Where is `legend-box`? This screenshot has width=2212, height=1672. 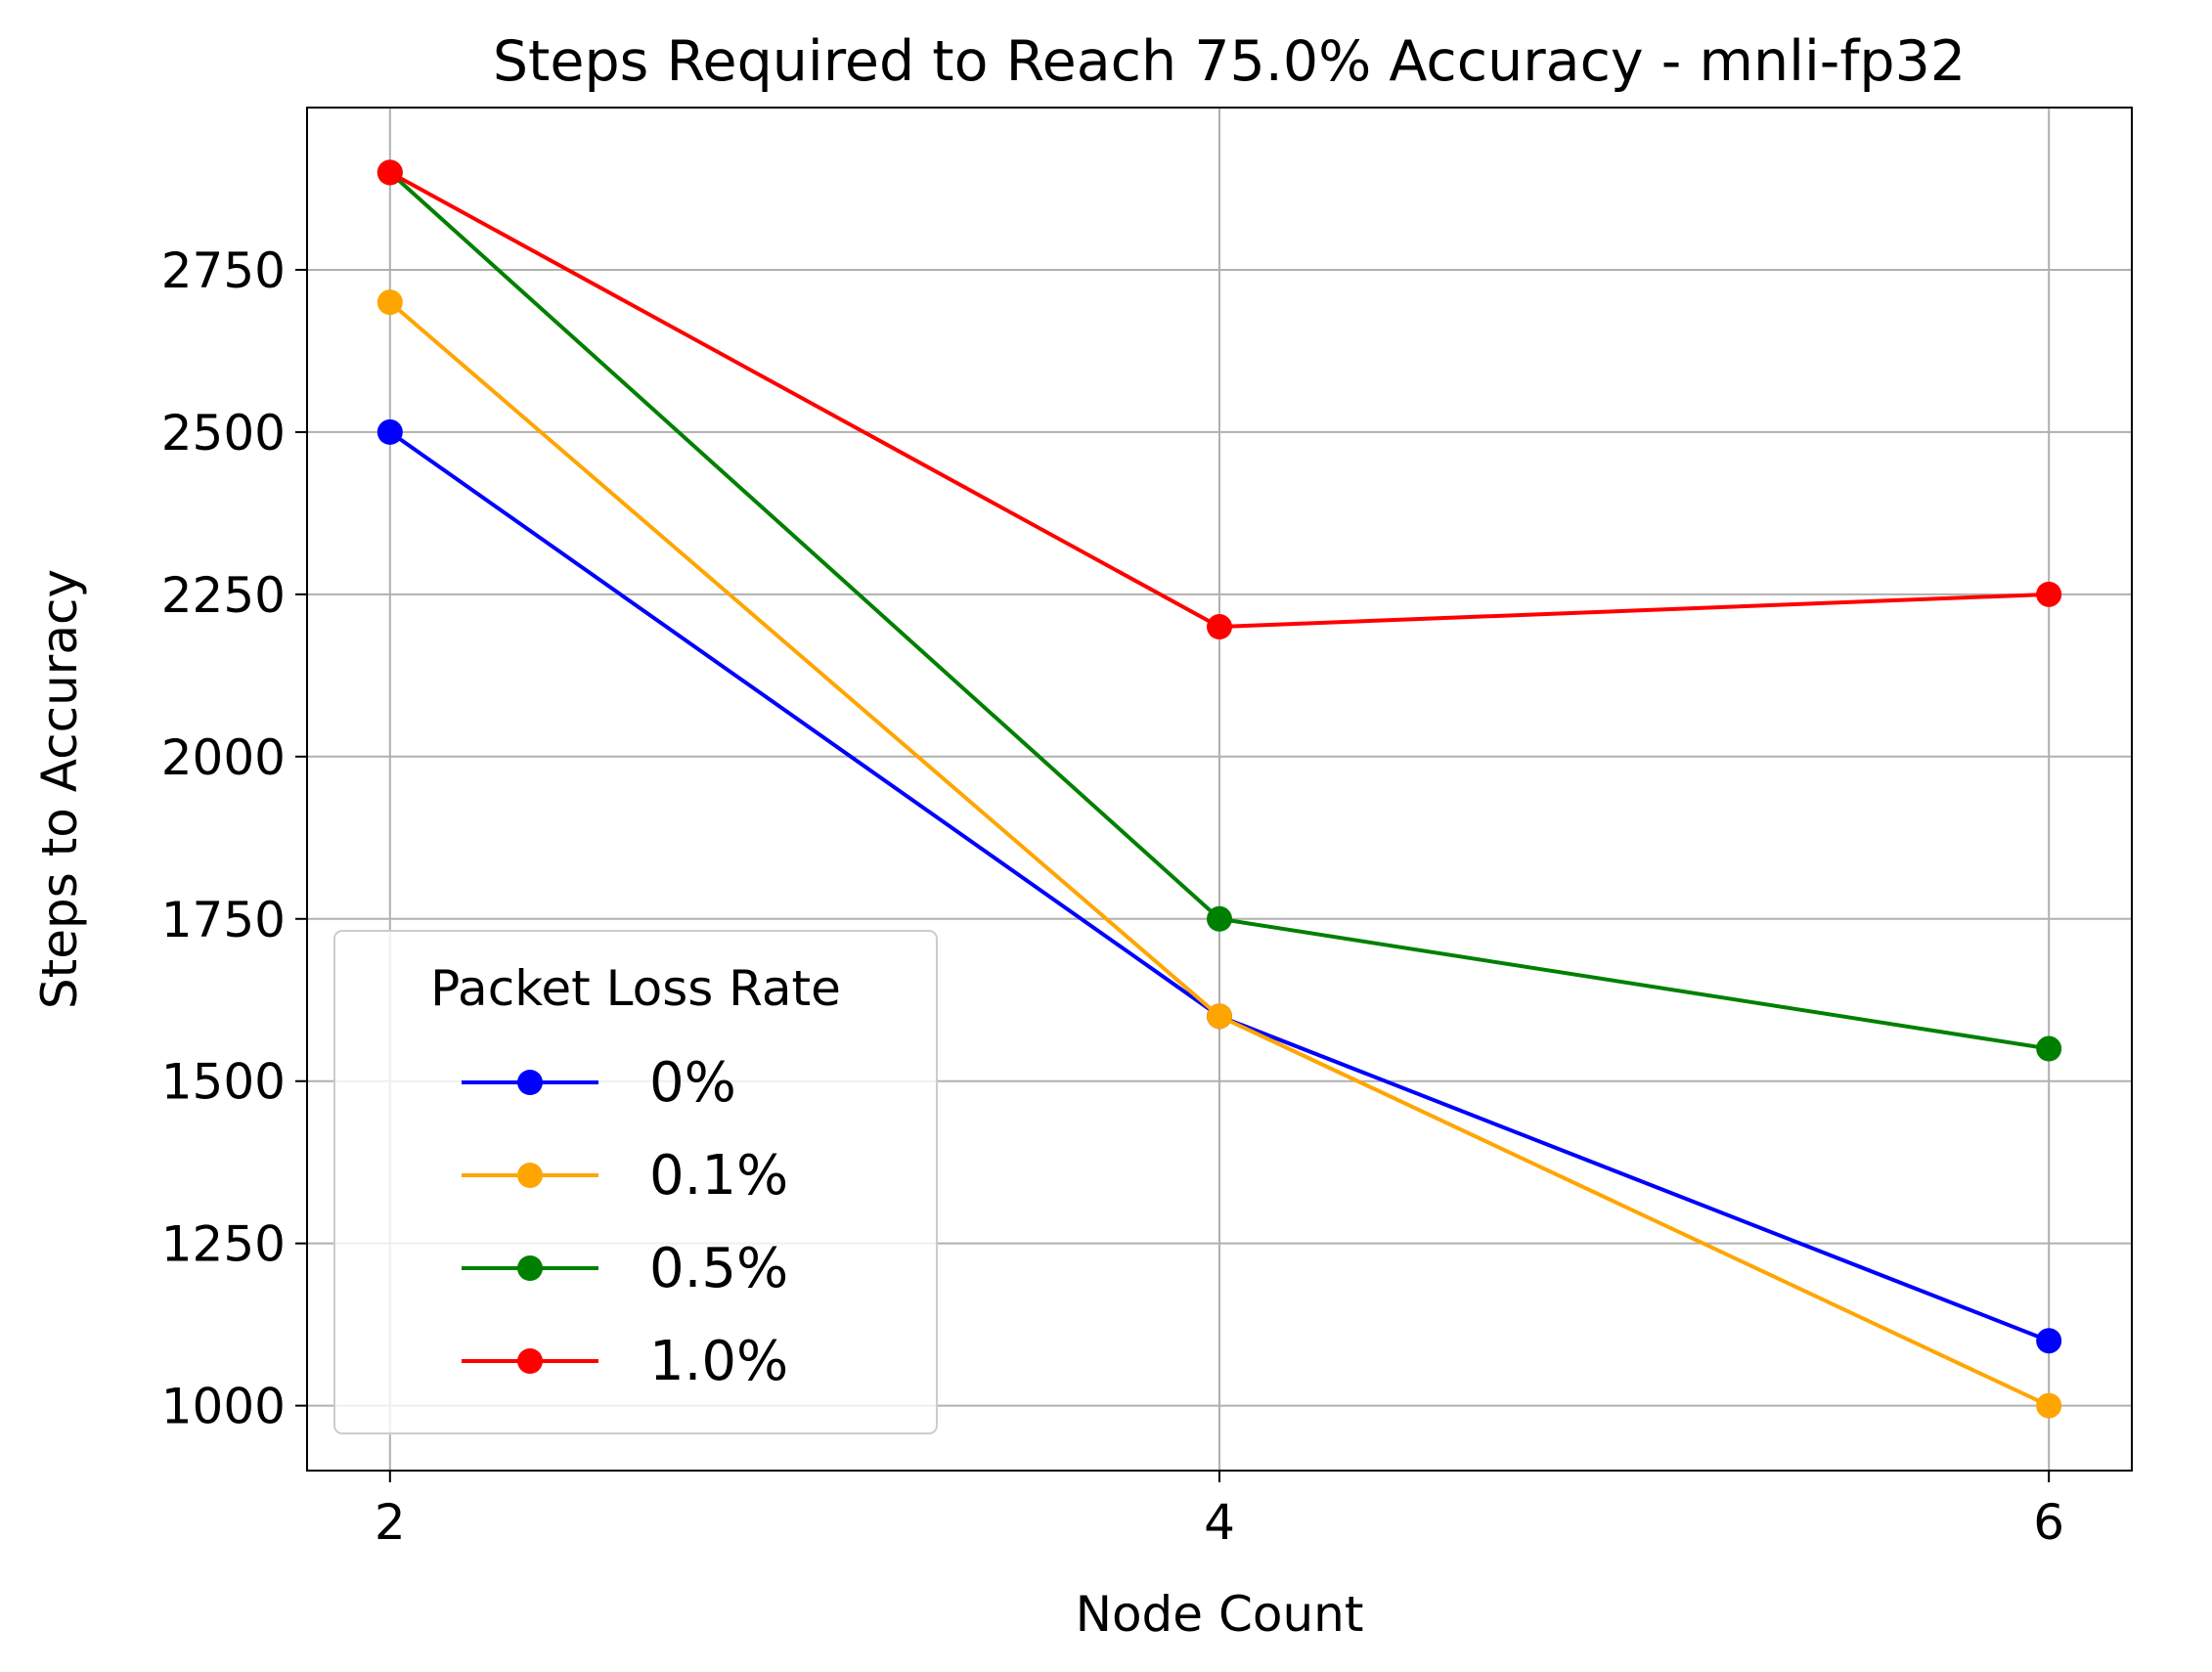
legend-box is located at coordinates (635, 1182).